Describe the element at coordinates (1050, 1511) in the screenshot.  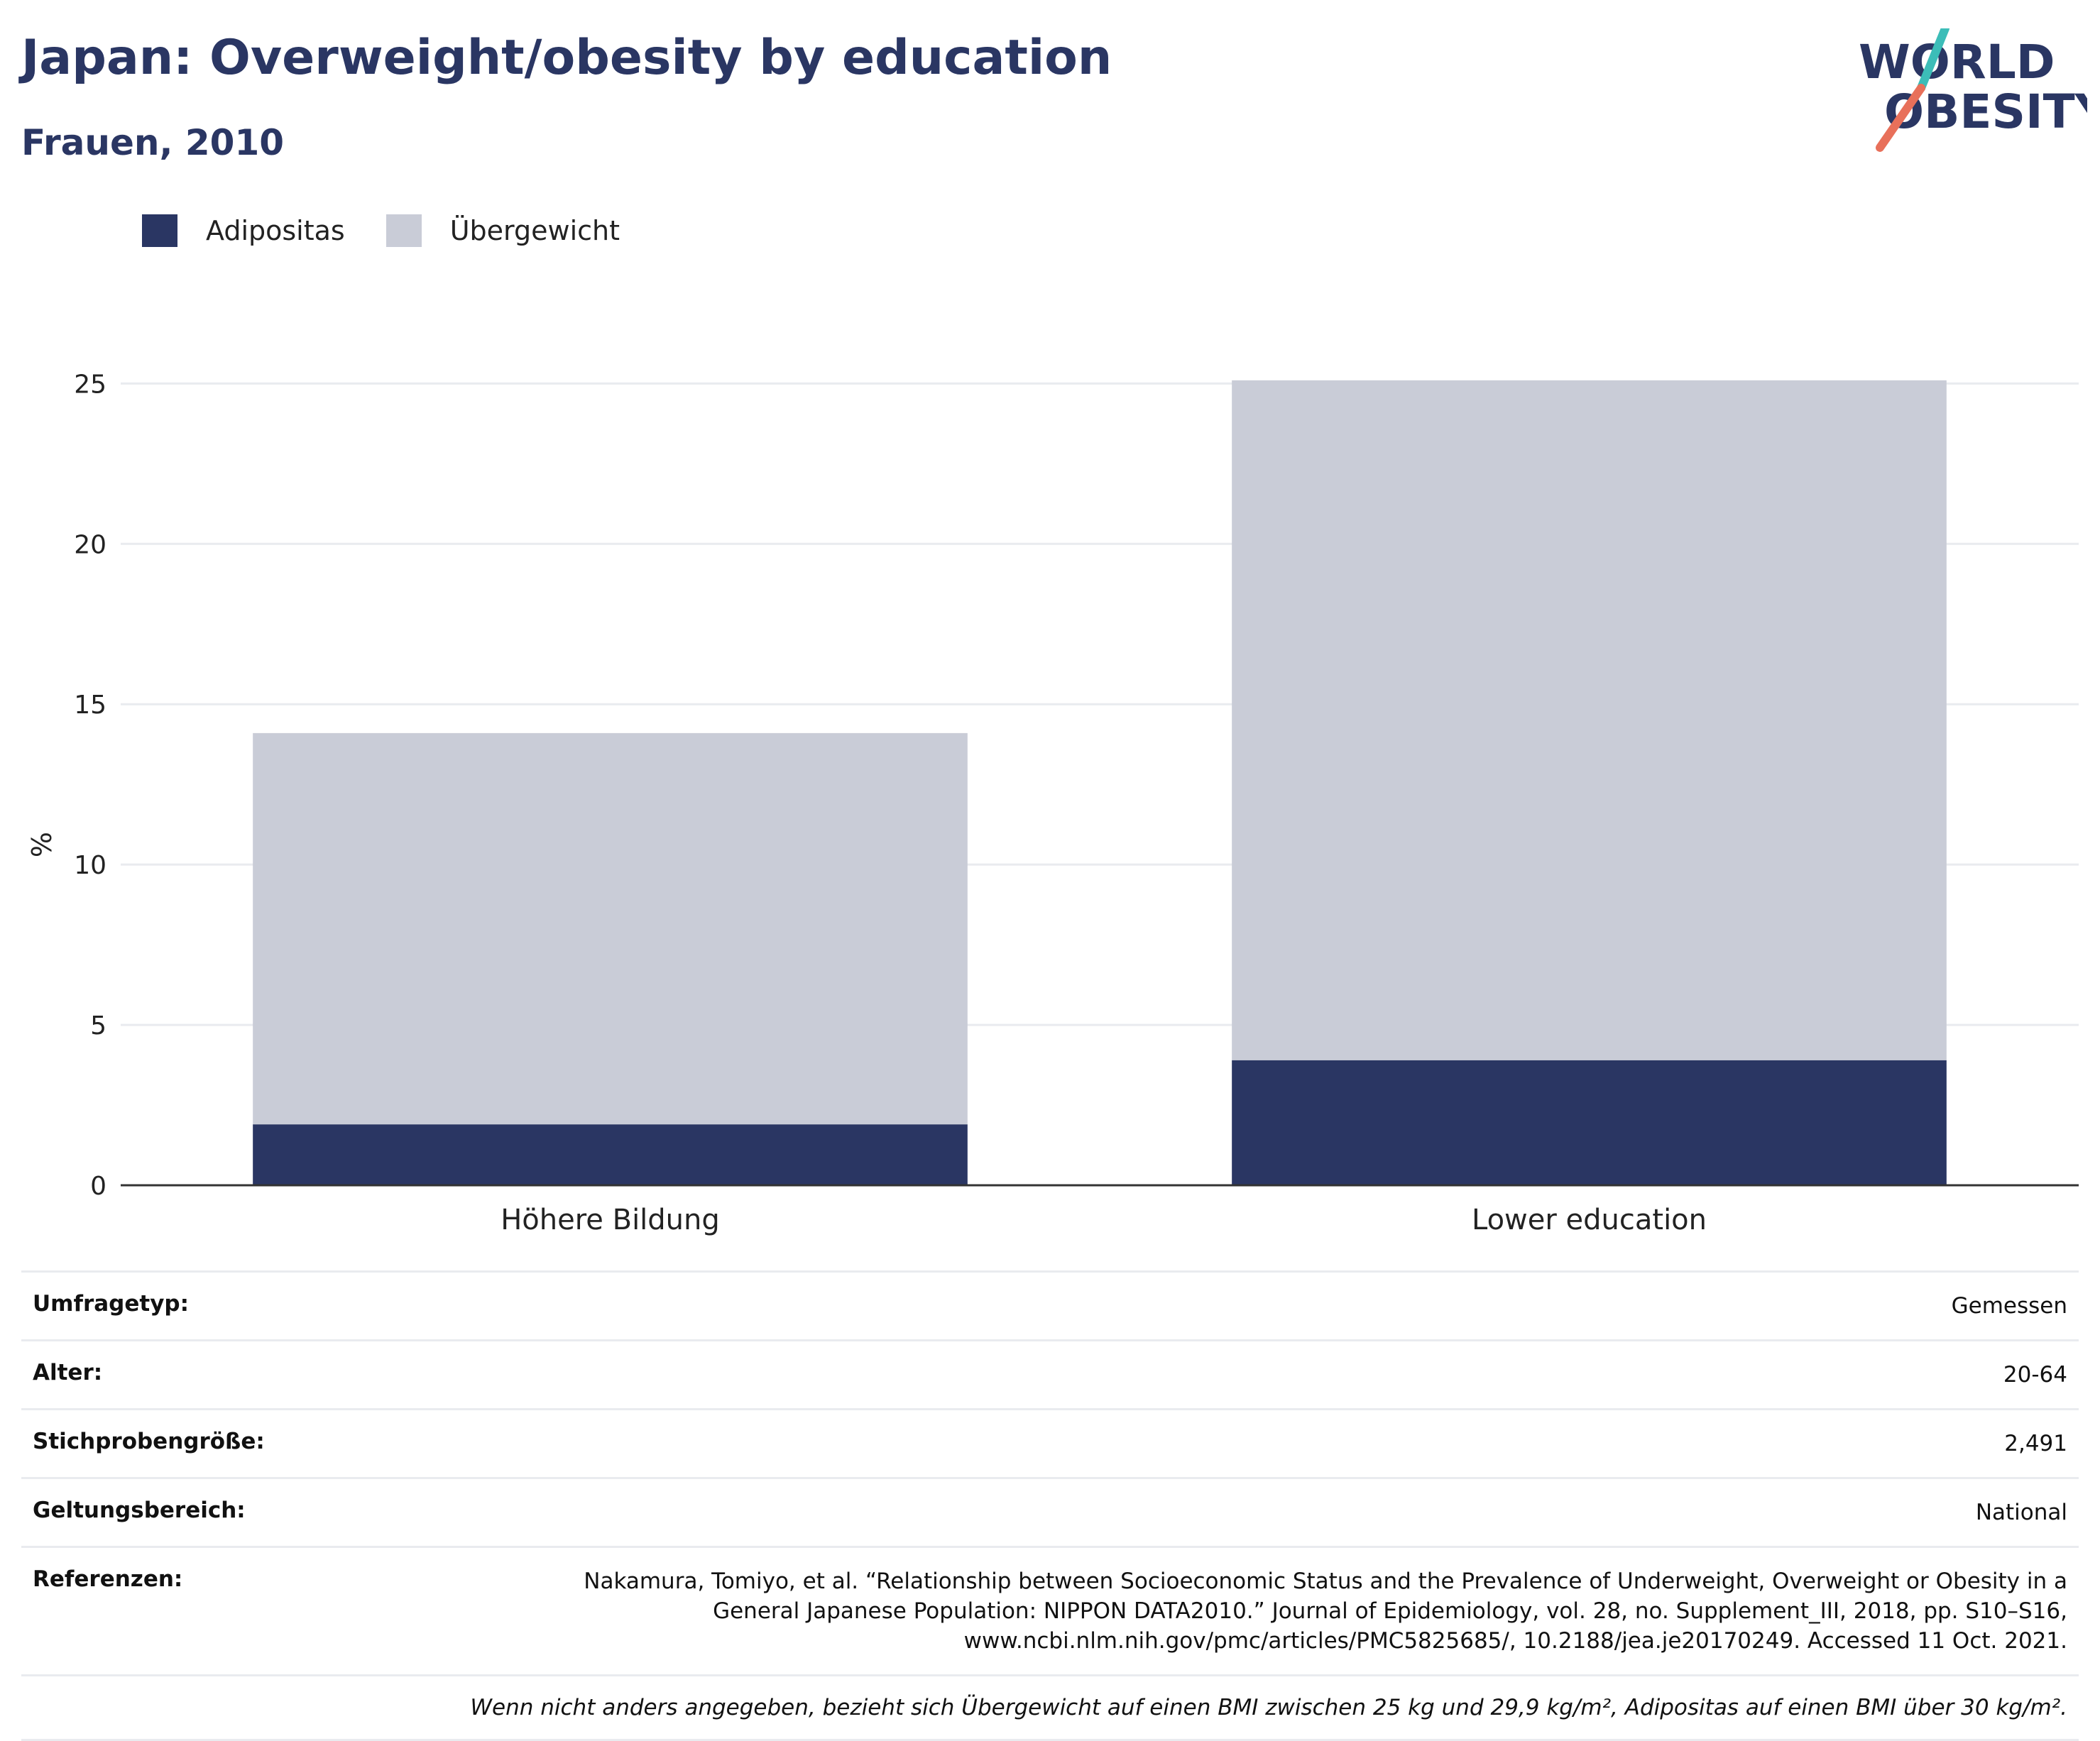
I see `meta-row-scope: Geltungsbereich: National` at that location.